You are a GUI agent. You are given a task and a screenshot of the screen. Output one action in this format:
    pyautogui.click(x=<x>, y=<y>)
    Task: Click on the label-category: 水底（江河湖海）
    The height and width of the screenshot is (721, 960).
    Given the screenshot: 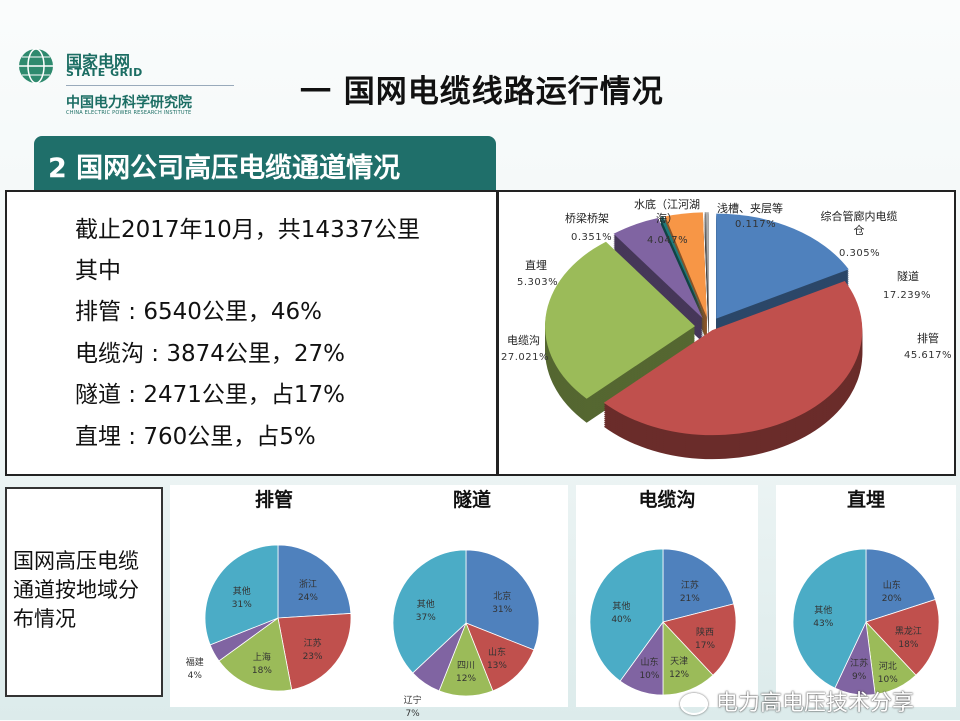 What is the action you would take?
    pyautogui.click(x=667, y=211)
    